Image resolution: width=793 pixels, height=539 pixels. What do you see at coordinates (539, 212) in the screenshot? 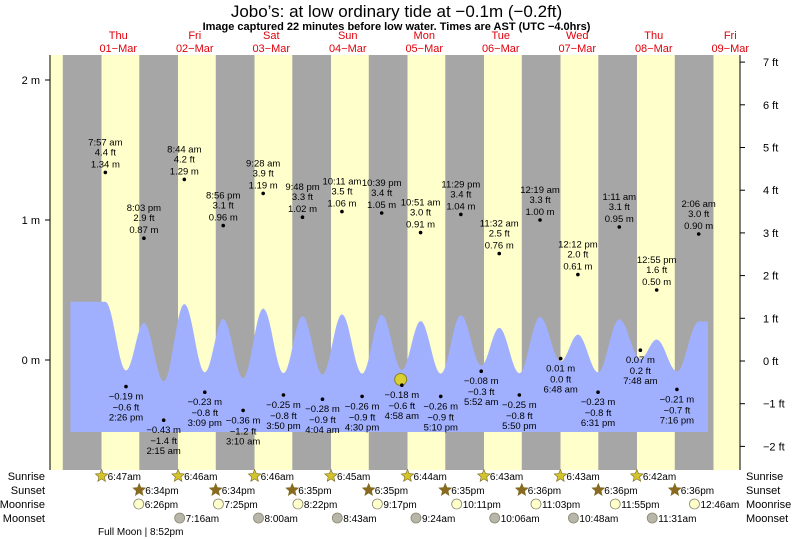
I see `high-tide-meters: 1.00 m` at bounding box center [539, 212].